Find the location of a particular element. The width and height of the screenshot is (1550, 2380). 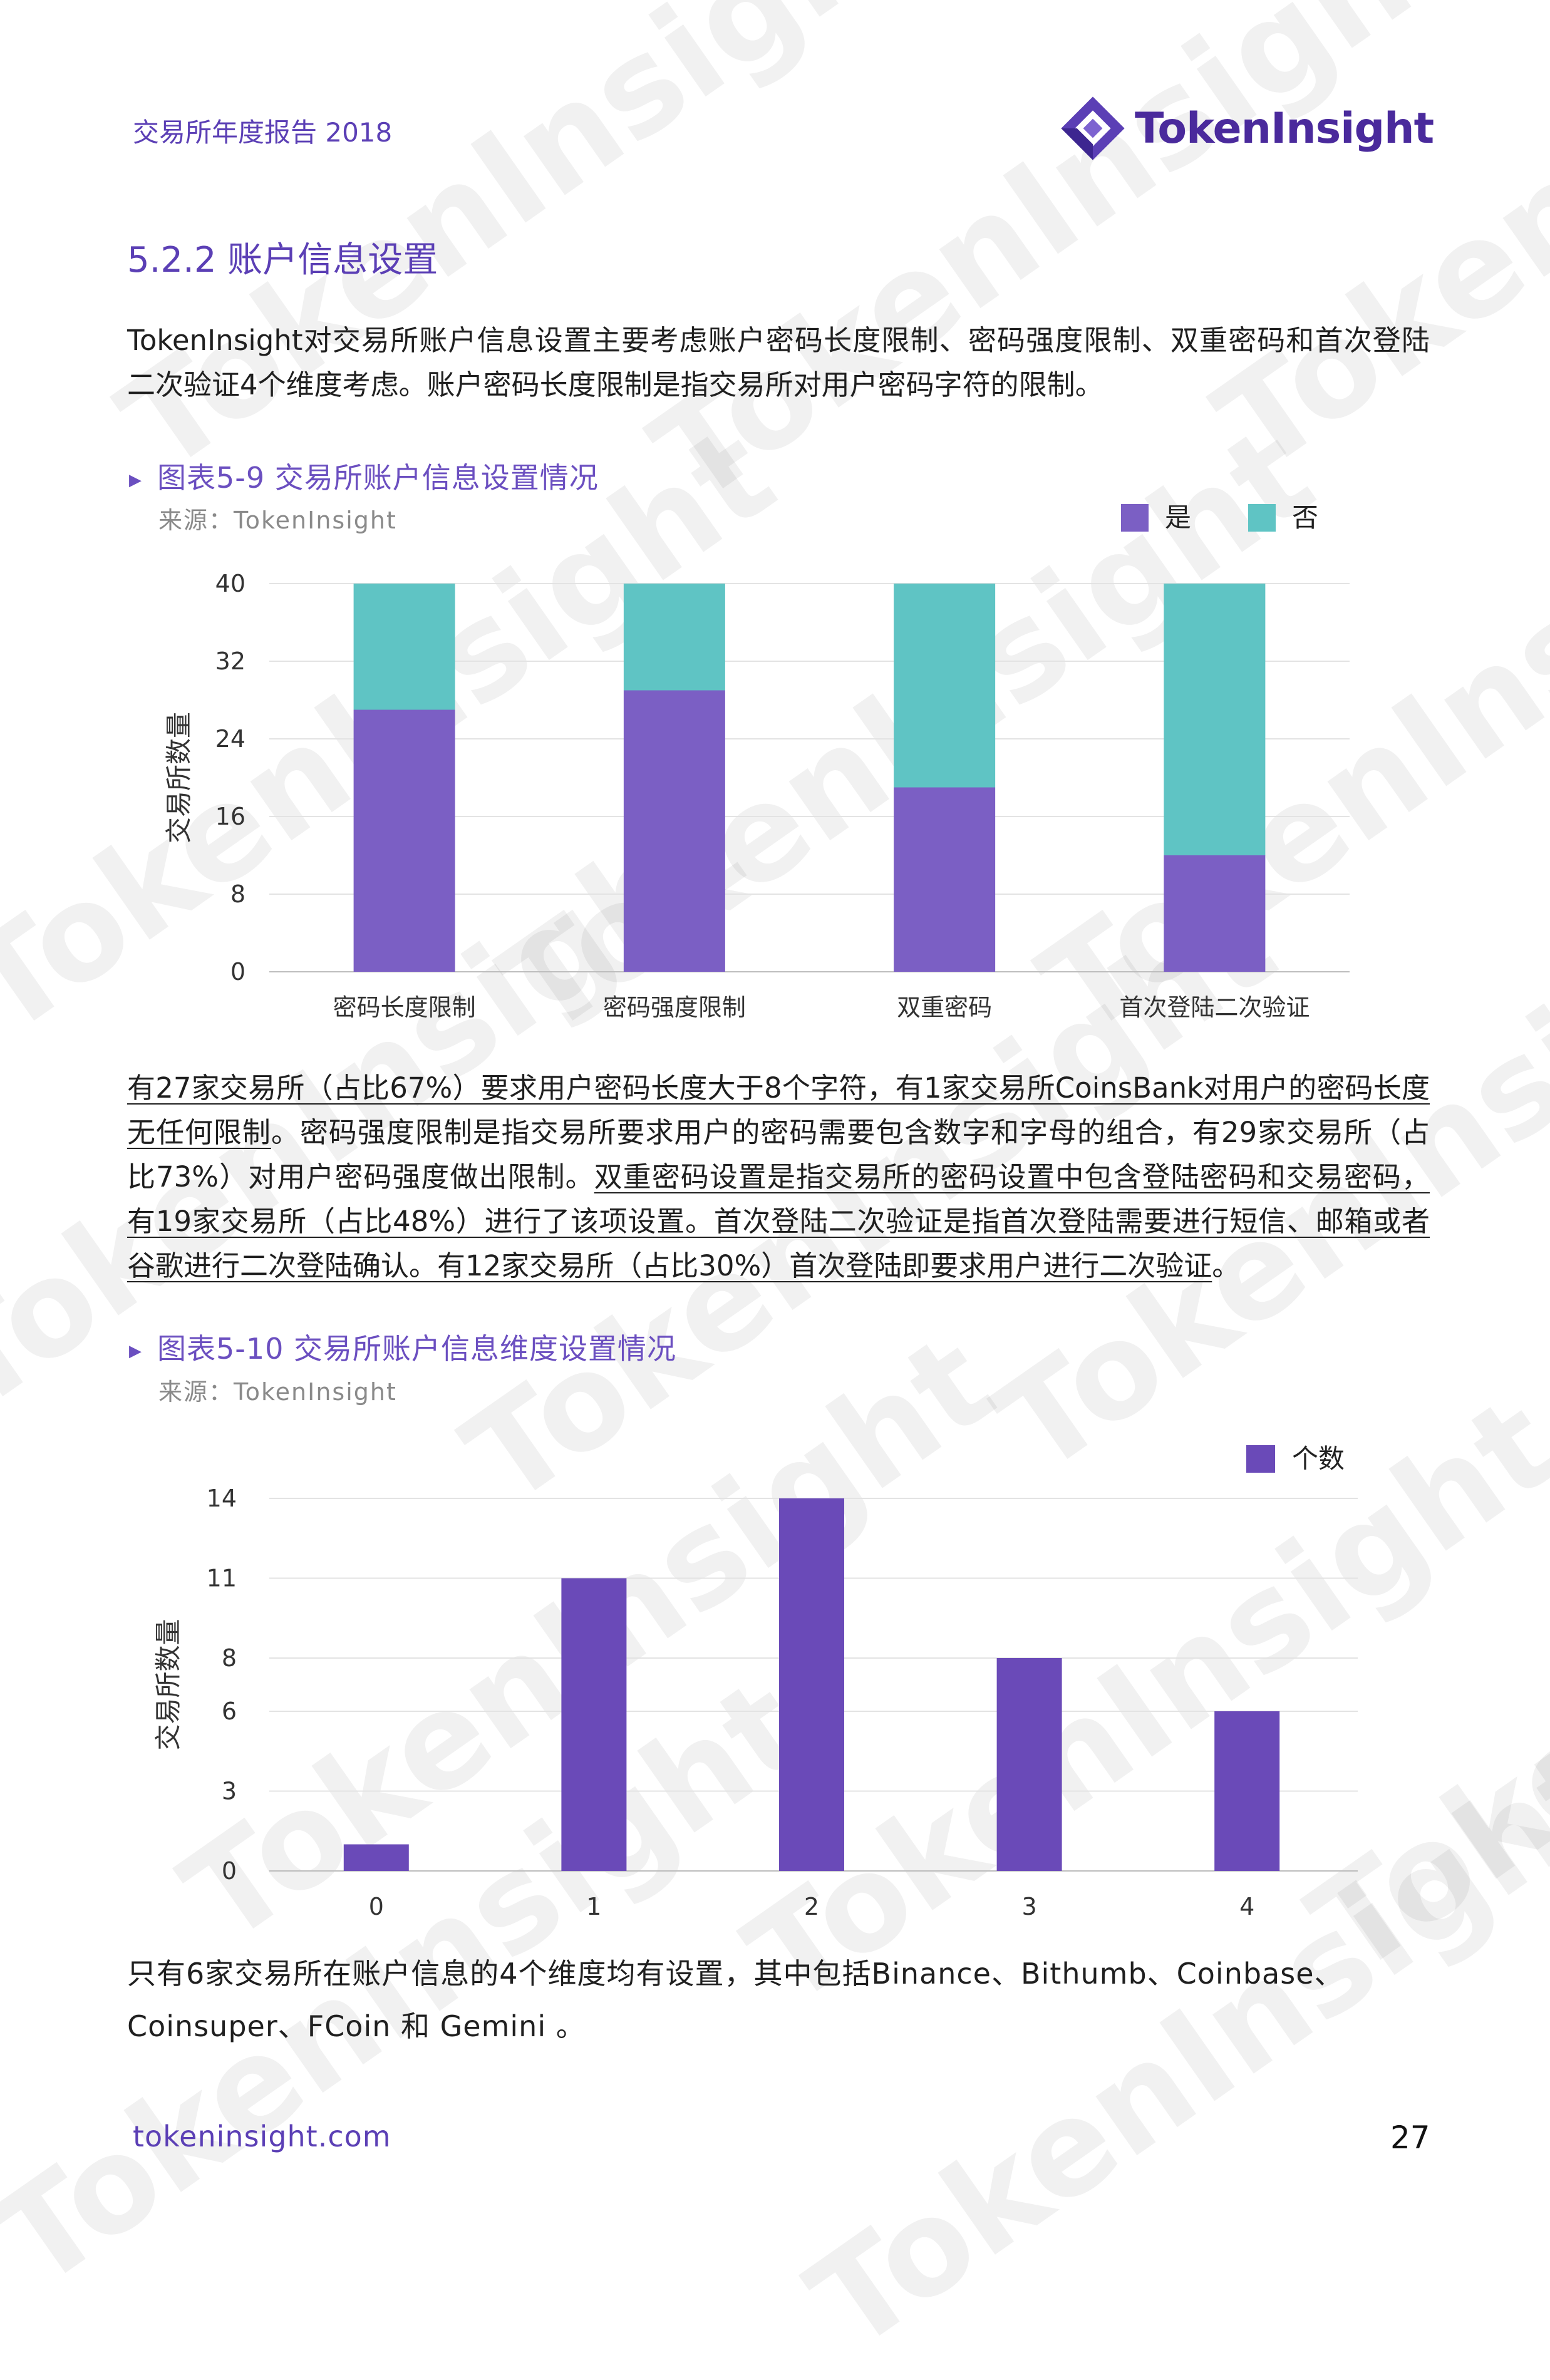

y-tick-label: 16 is located at coordinates (230, 816).